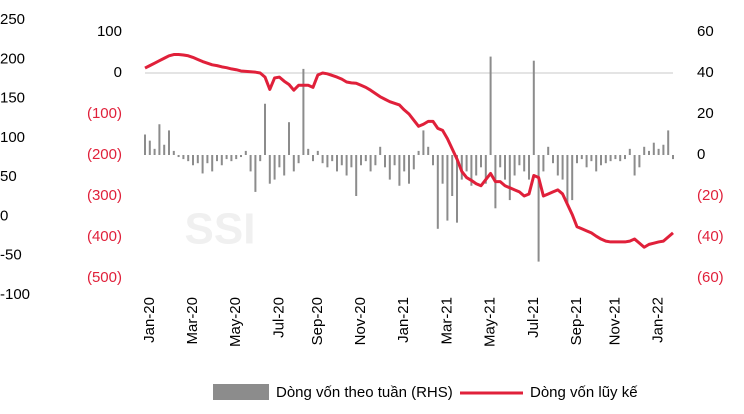  What do you see at coordinates (710, 277) in the screenshot?
I see `y2-tick-label: (60)` at bounding box center [710, 277].